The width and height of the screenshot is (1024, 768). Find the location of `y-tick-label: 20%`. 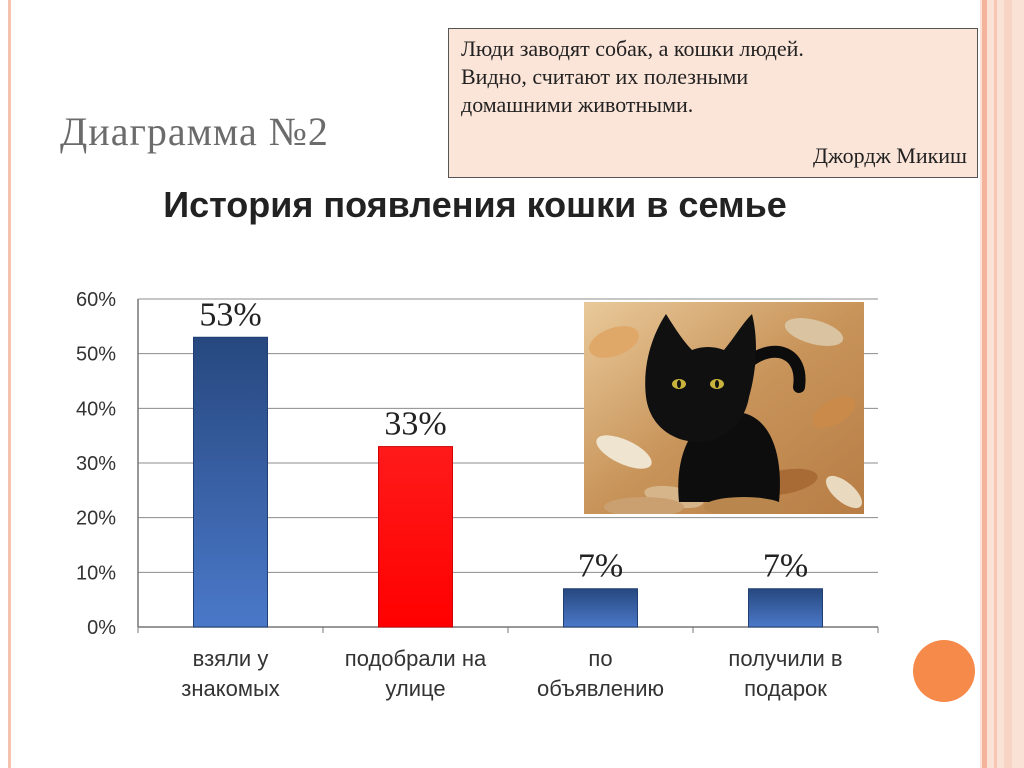

y-tick-label: 20% is located at coordinates (96, 519).